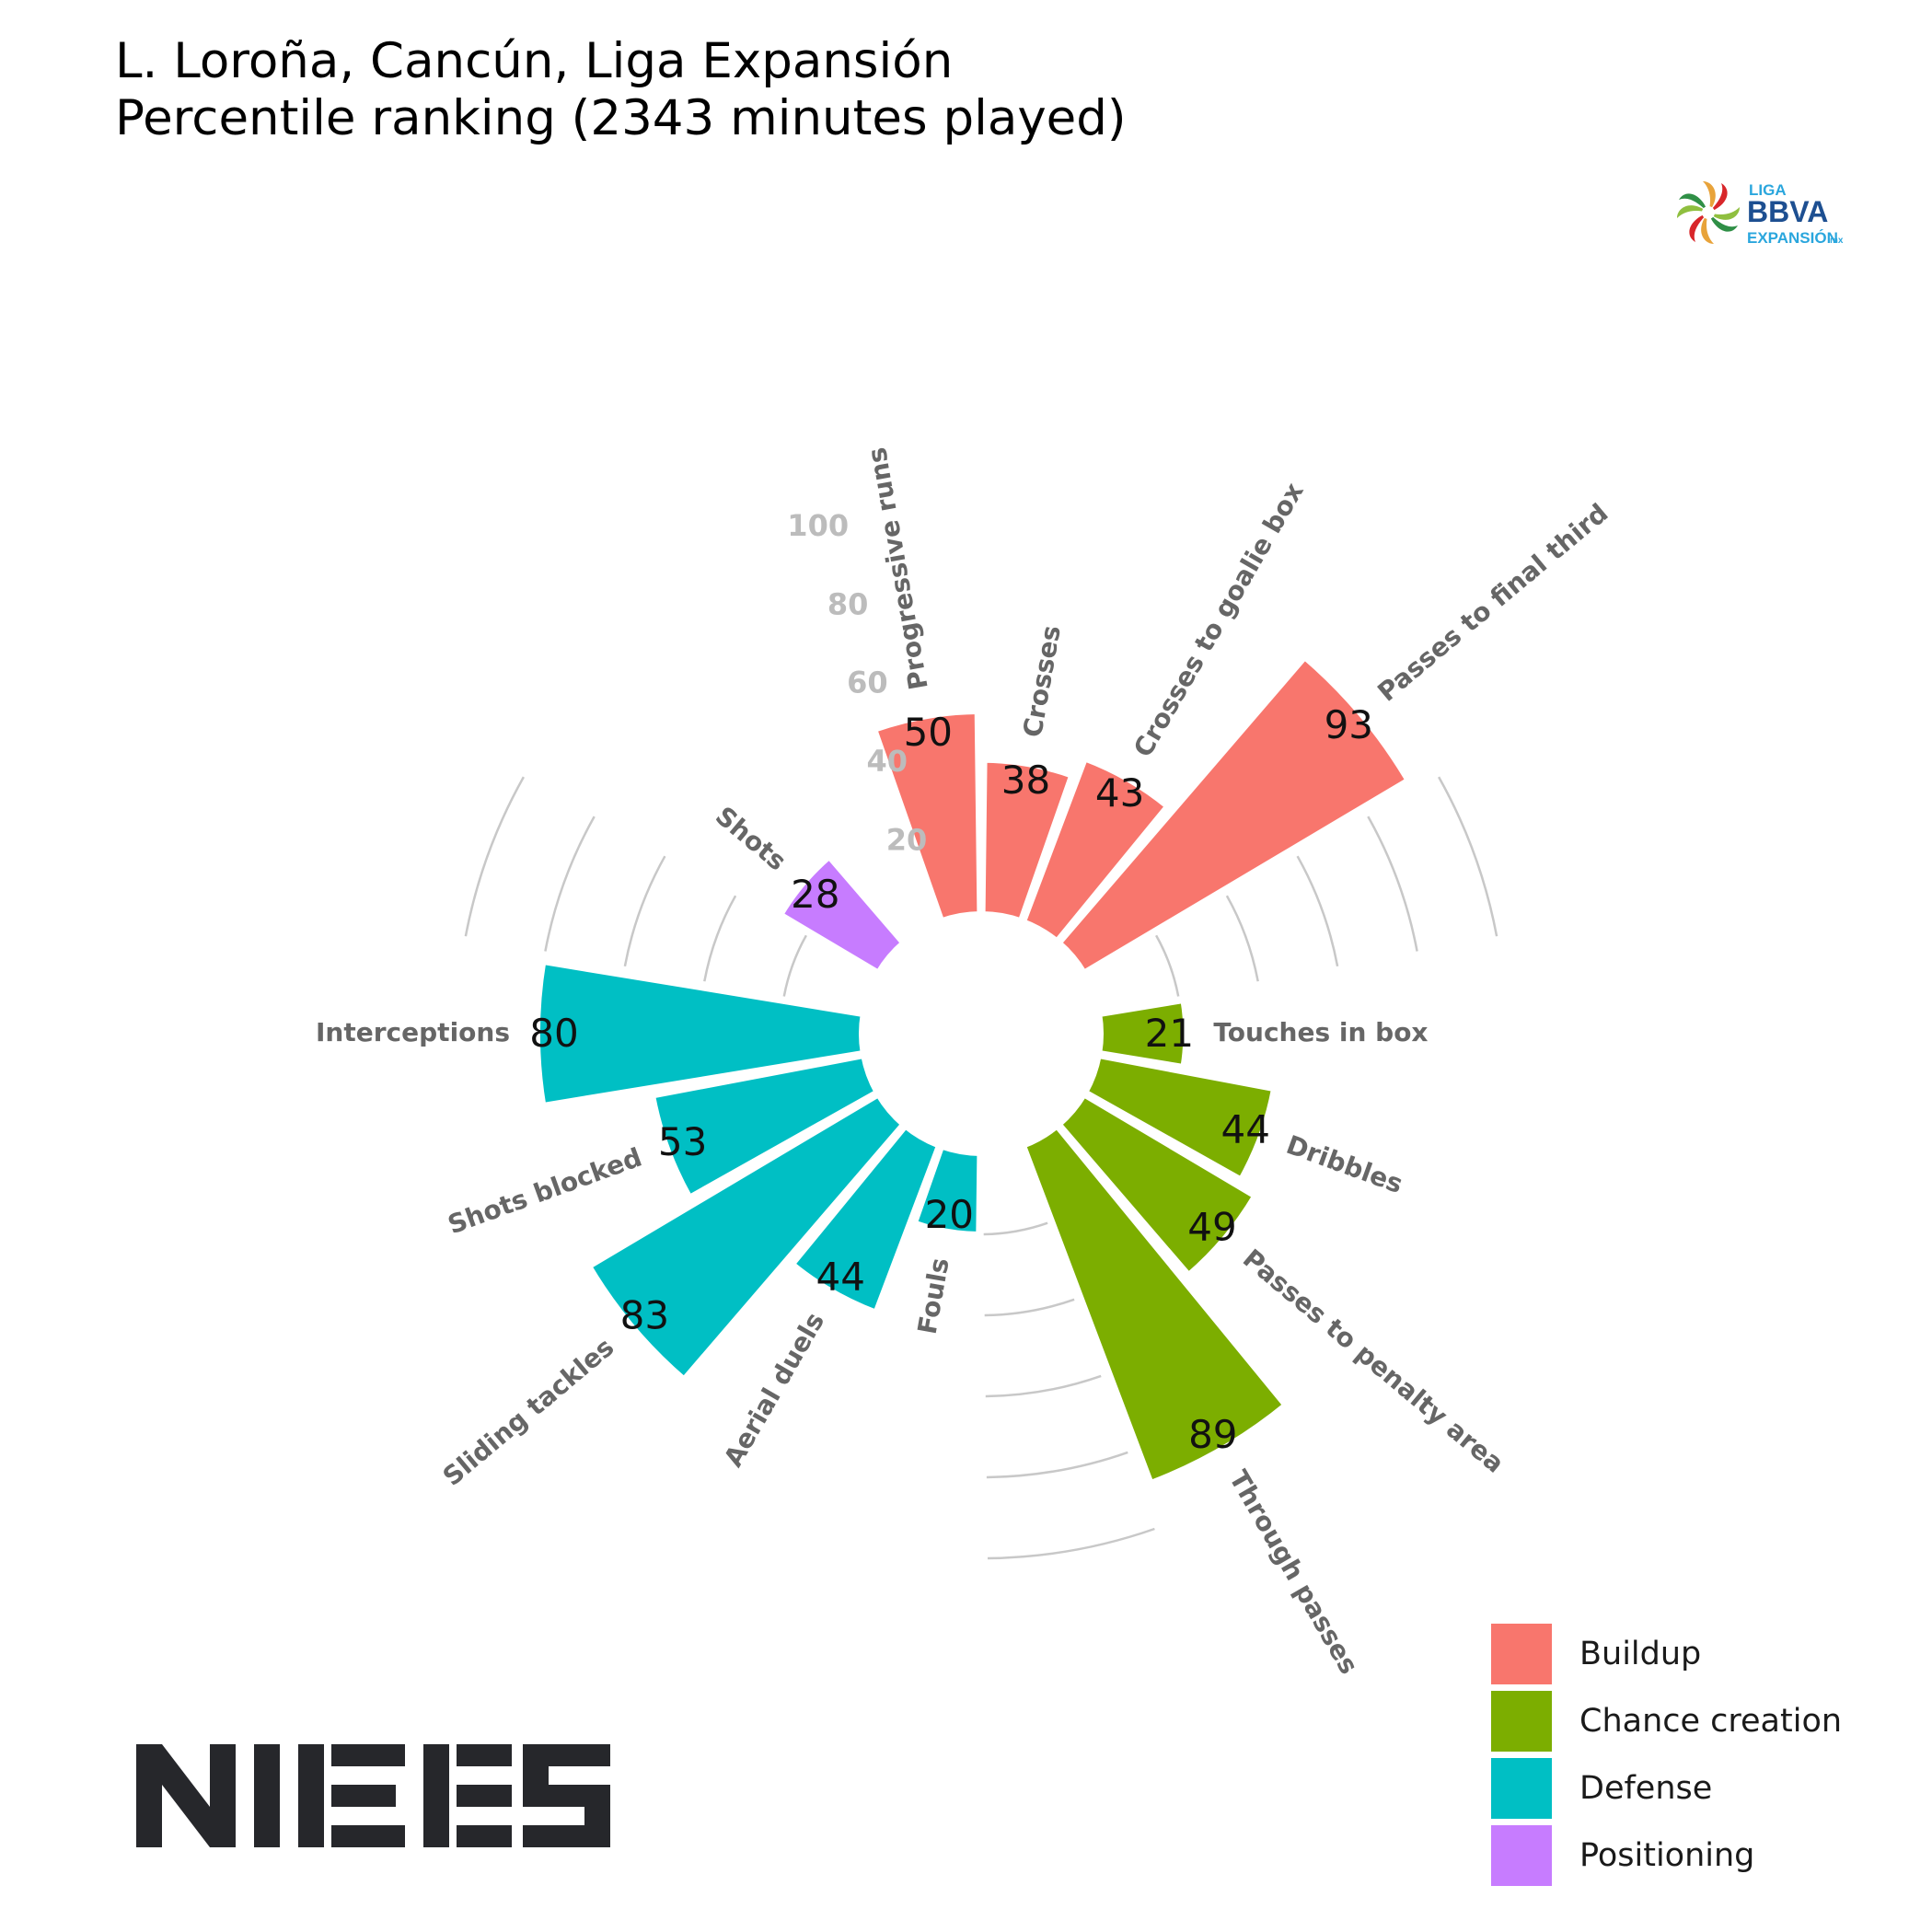 The width and height of the screenshot is (1932, 1932). What do you see at coordinates (927, 817) in the screenshot?
I see `bar-progressive-runs` at bounding box center [927, 817].